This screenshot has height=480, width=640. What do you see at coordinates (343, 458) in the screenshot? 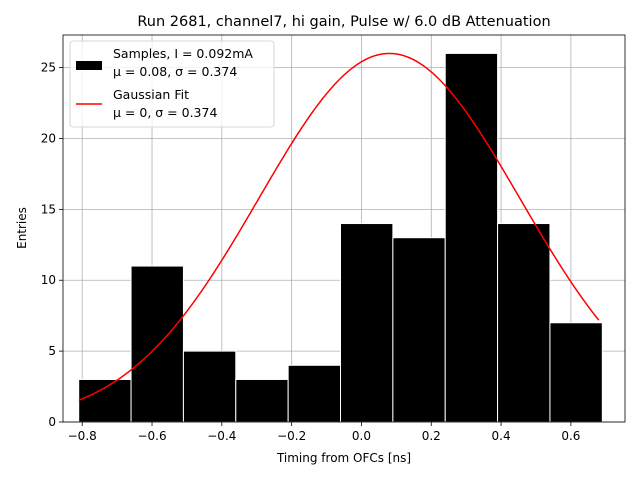
I see `x-axis-label: Timing from OFCs [ns]` at bounding box center [343, 458].